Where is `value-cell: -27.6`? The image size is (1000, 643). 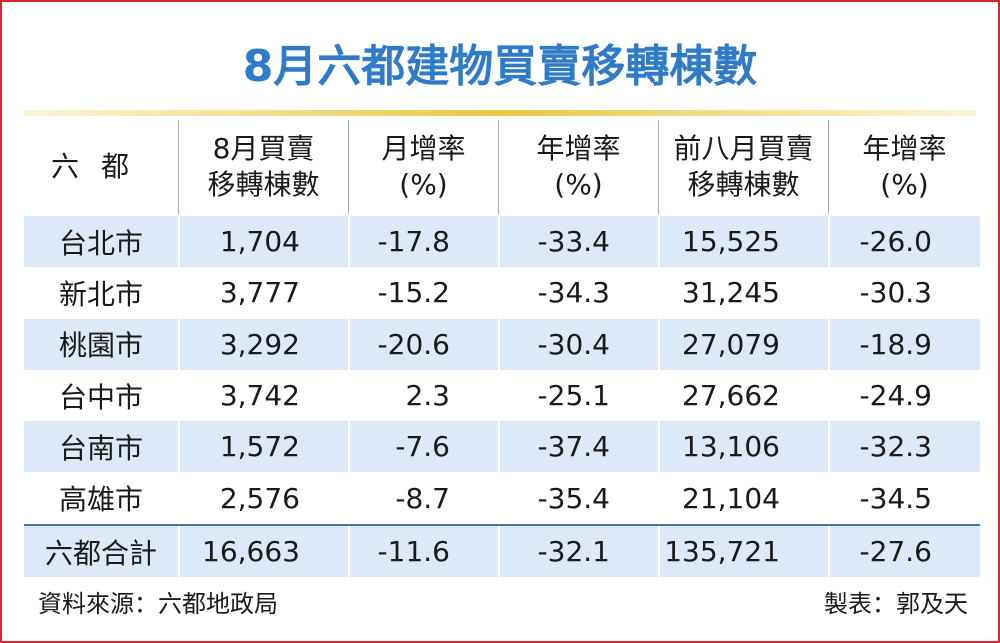 value-cell: -27.6 is located at coordinates (904, 552).